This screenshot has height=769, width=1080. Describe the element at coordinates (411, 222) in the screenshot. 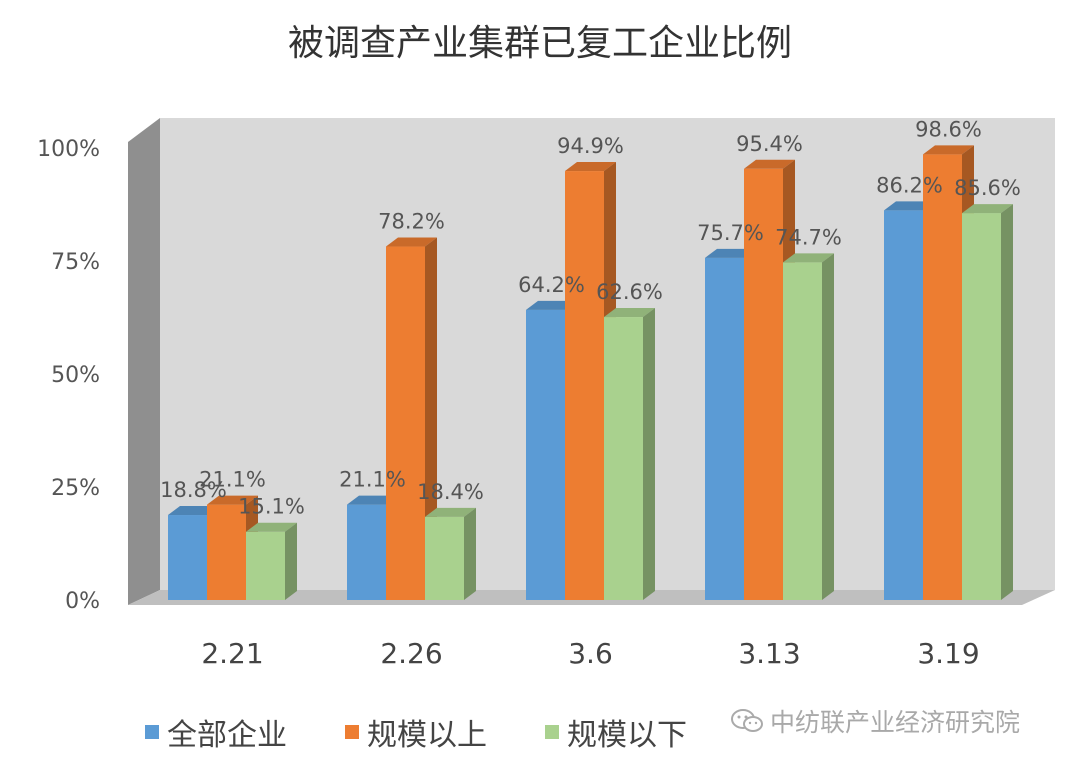

I see `data-label: 78.2%` at that location.